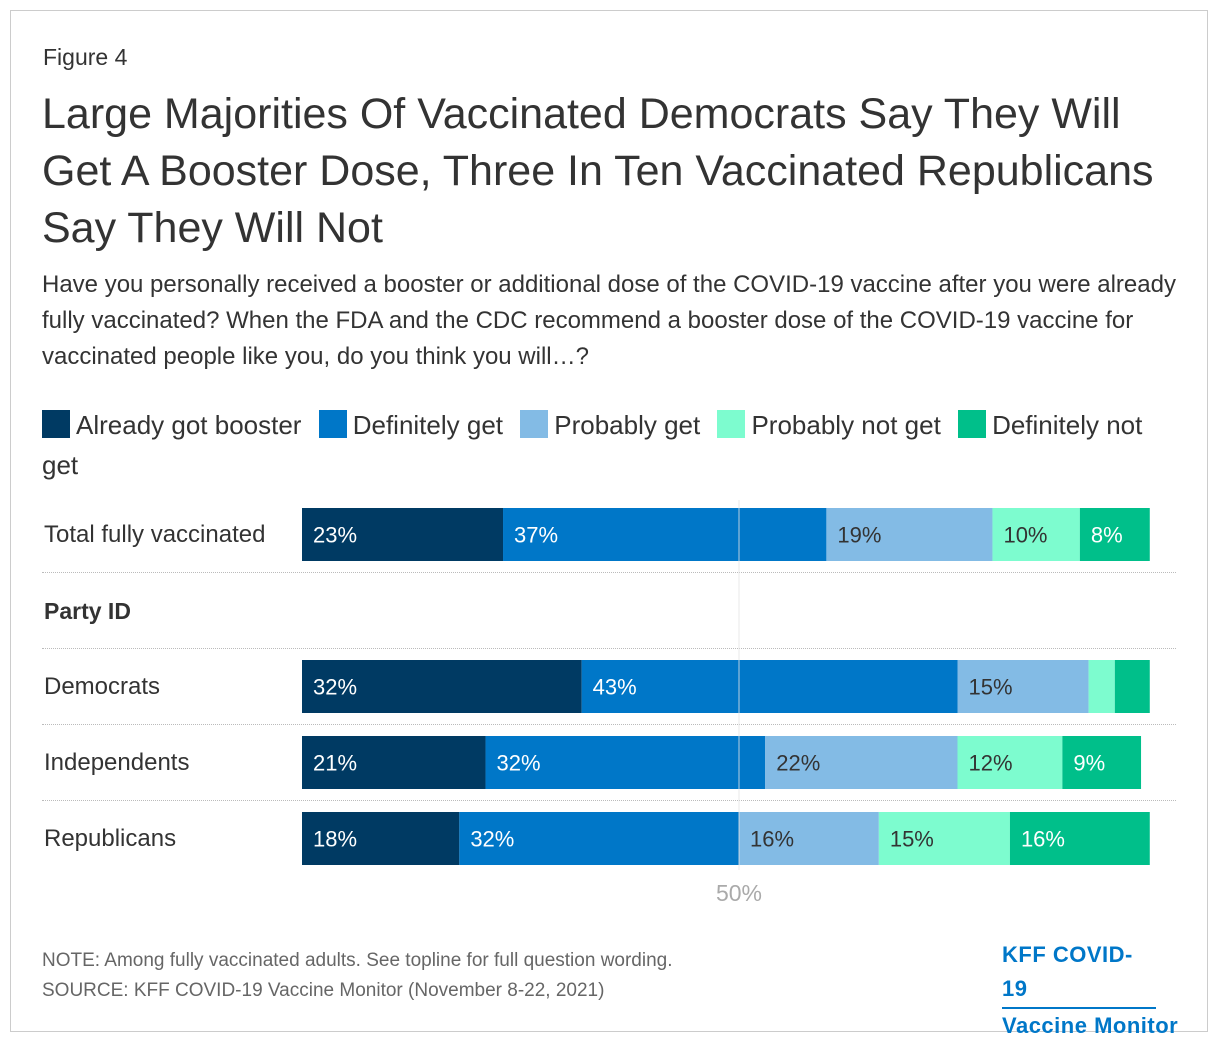 This screenshot has height=1044, width=1220. What do you see at coordinates (335, 535) in the screenshot?
I see `data-label: 23%` at bounding box center [335, 535].